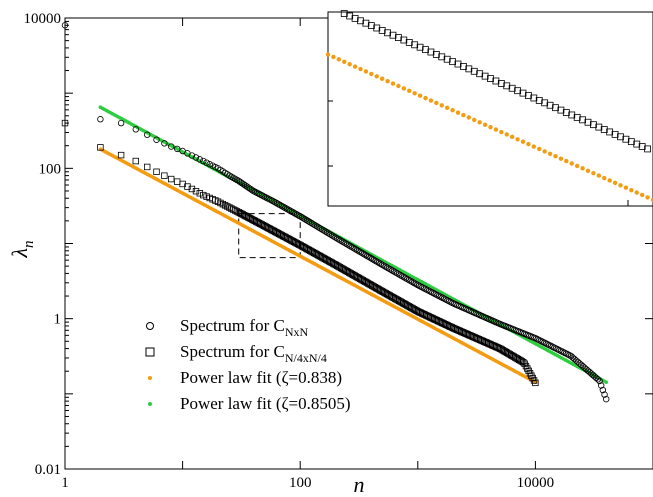 The image size is (653, 497). What do you see at coordinates (253, 353) in the screenshot?
I see `legend-label: Spectrum for CN/4xN/4` at bounding box center [253, 353].